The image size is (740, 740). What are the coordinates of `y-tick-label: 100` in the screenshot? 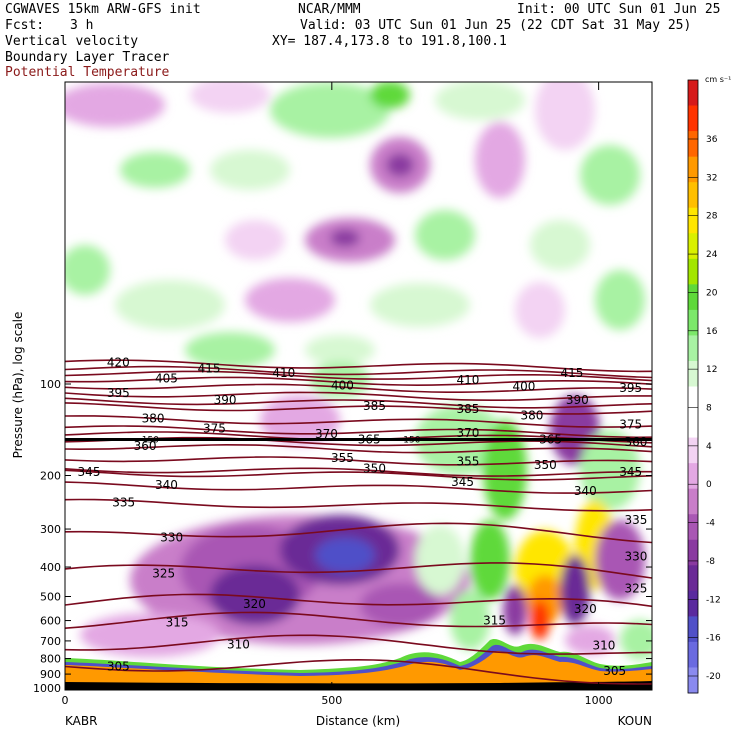 It's located at (50, 384).